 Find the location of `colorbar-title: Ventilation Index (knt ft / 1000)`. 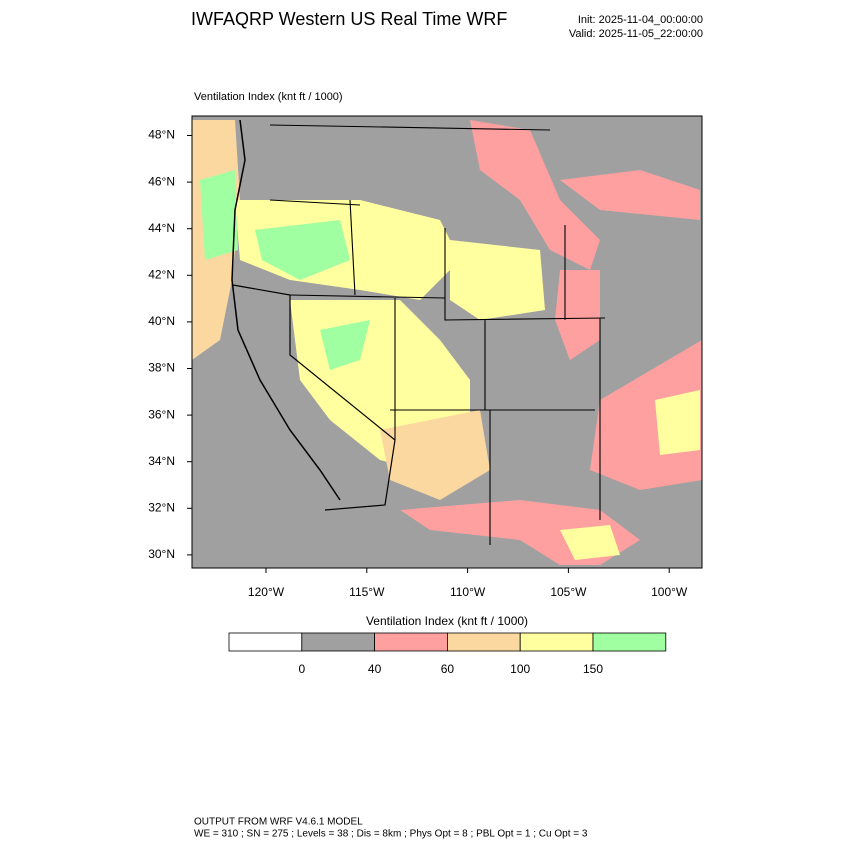

colorbar-title: Ventilation Index (knt ft / 1000) is located at coordinates (447, 621).